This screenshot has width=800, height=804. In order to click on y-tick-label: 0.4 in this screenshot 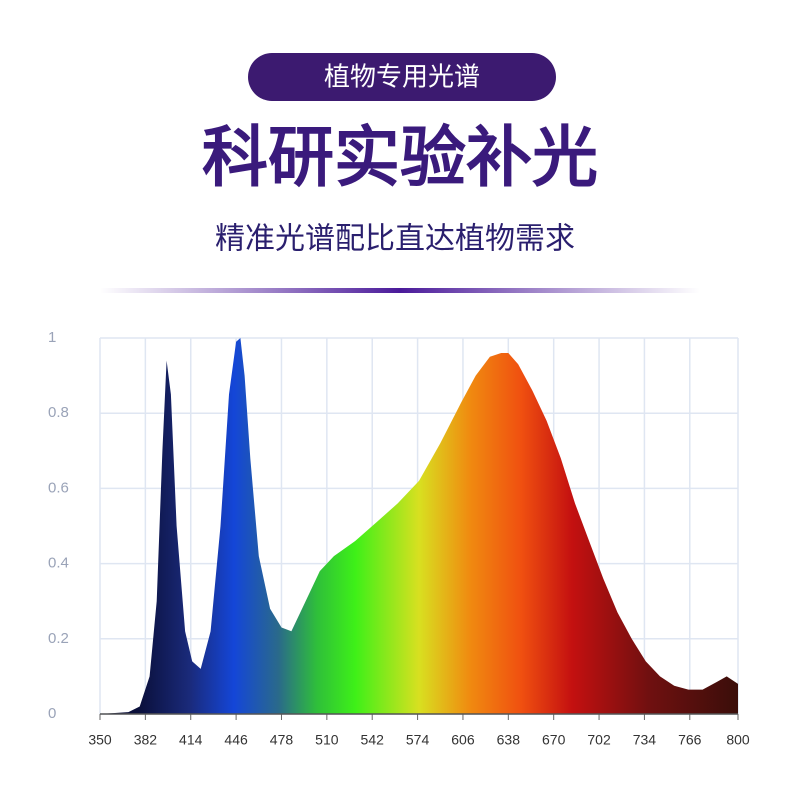, I will do `click(58, 563)`.